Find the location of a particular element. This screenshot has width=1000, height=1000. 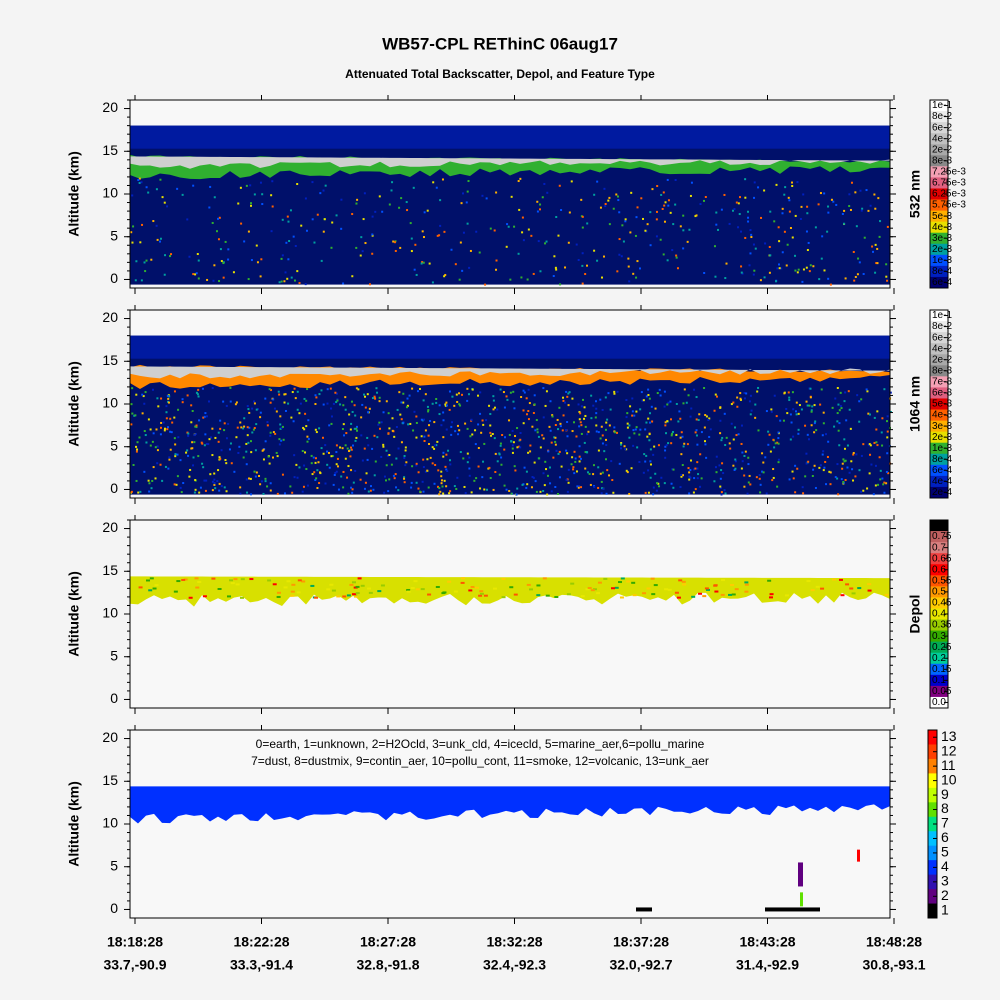

colorbar-label: 12 is located at coordinates (949, 750).